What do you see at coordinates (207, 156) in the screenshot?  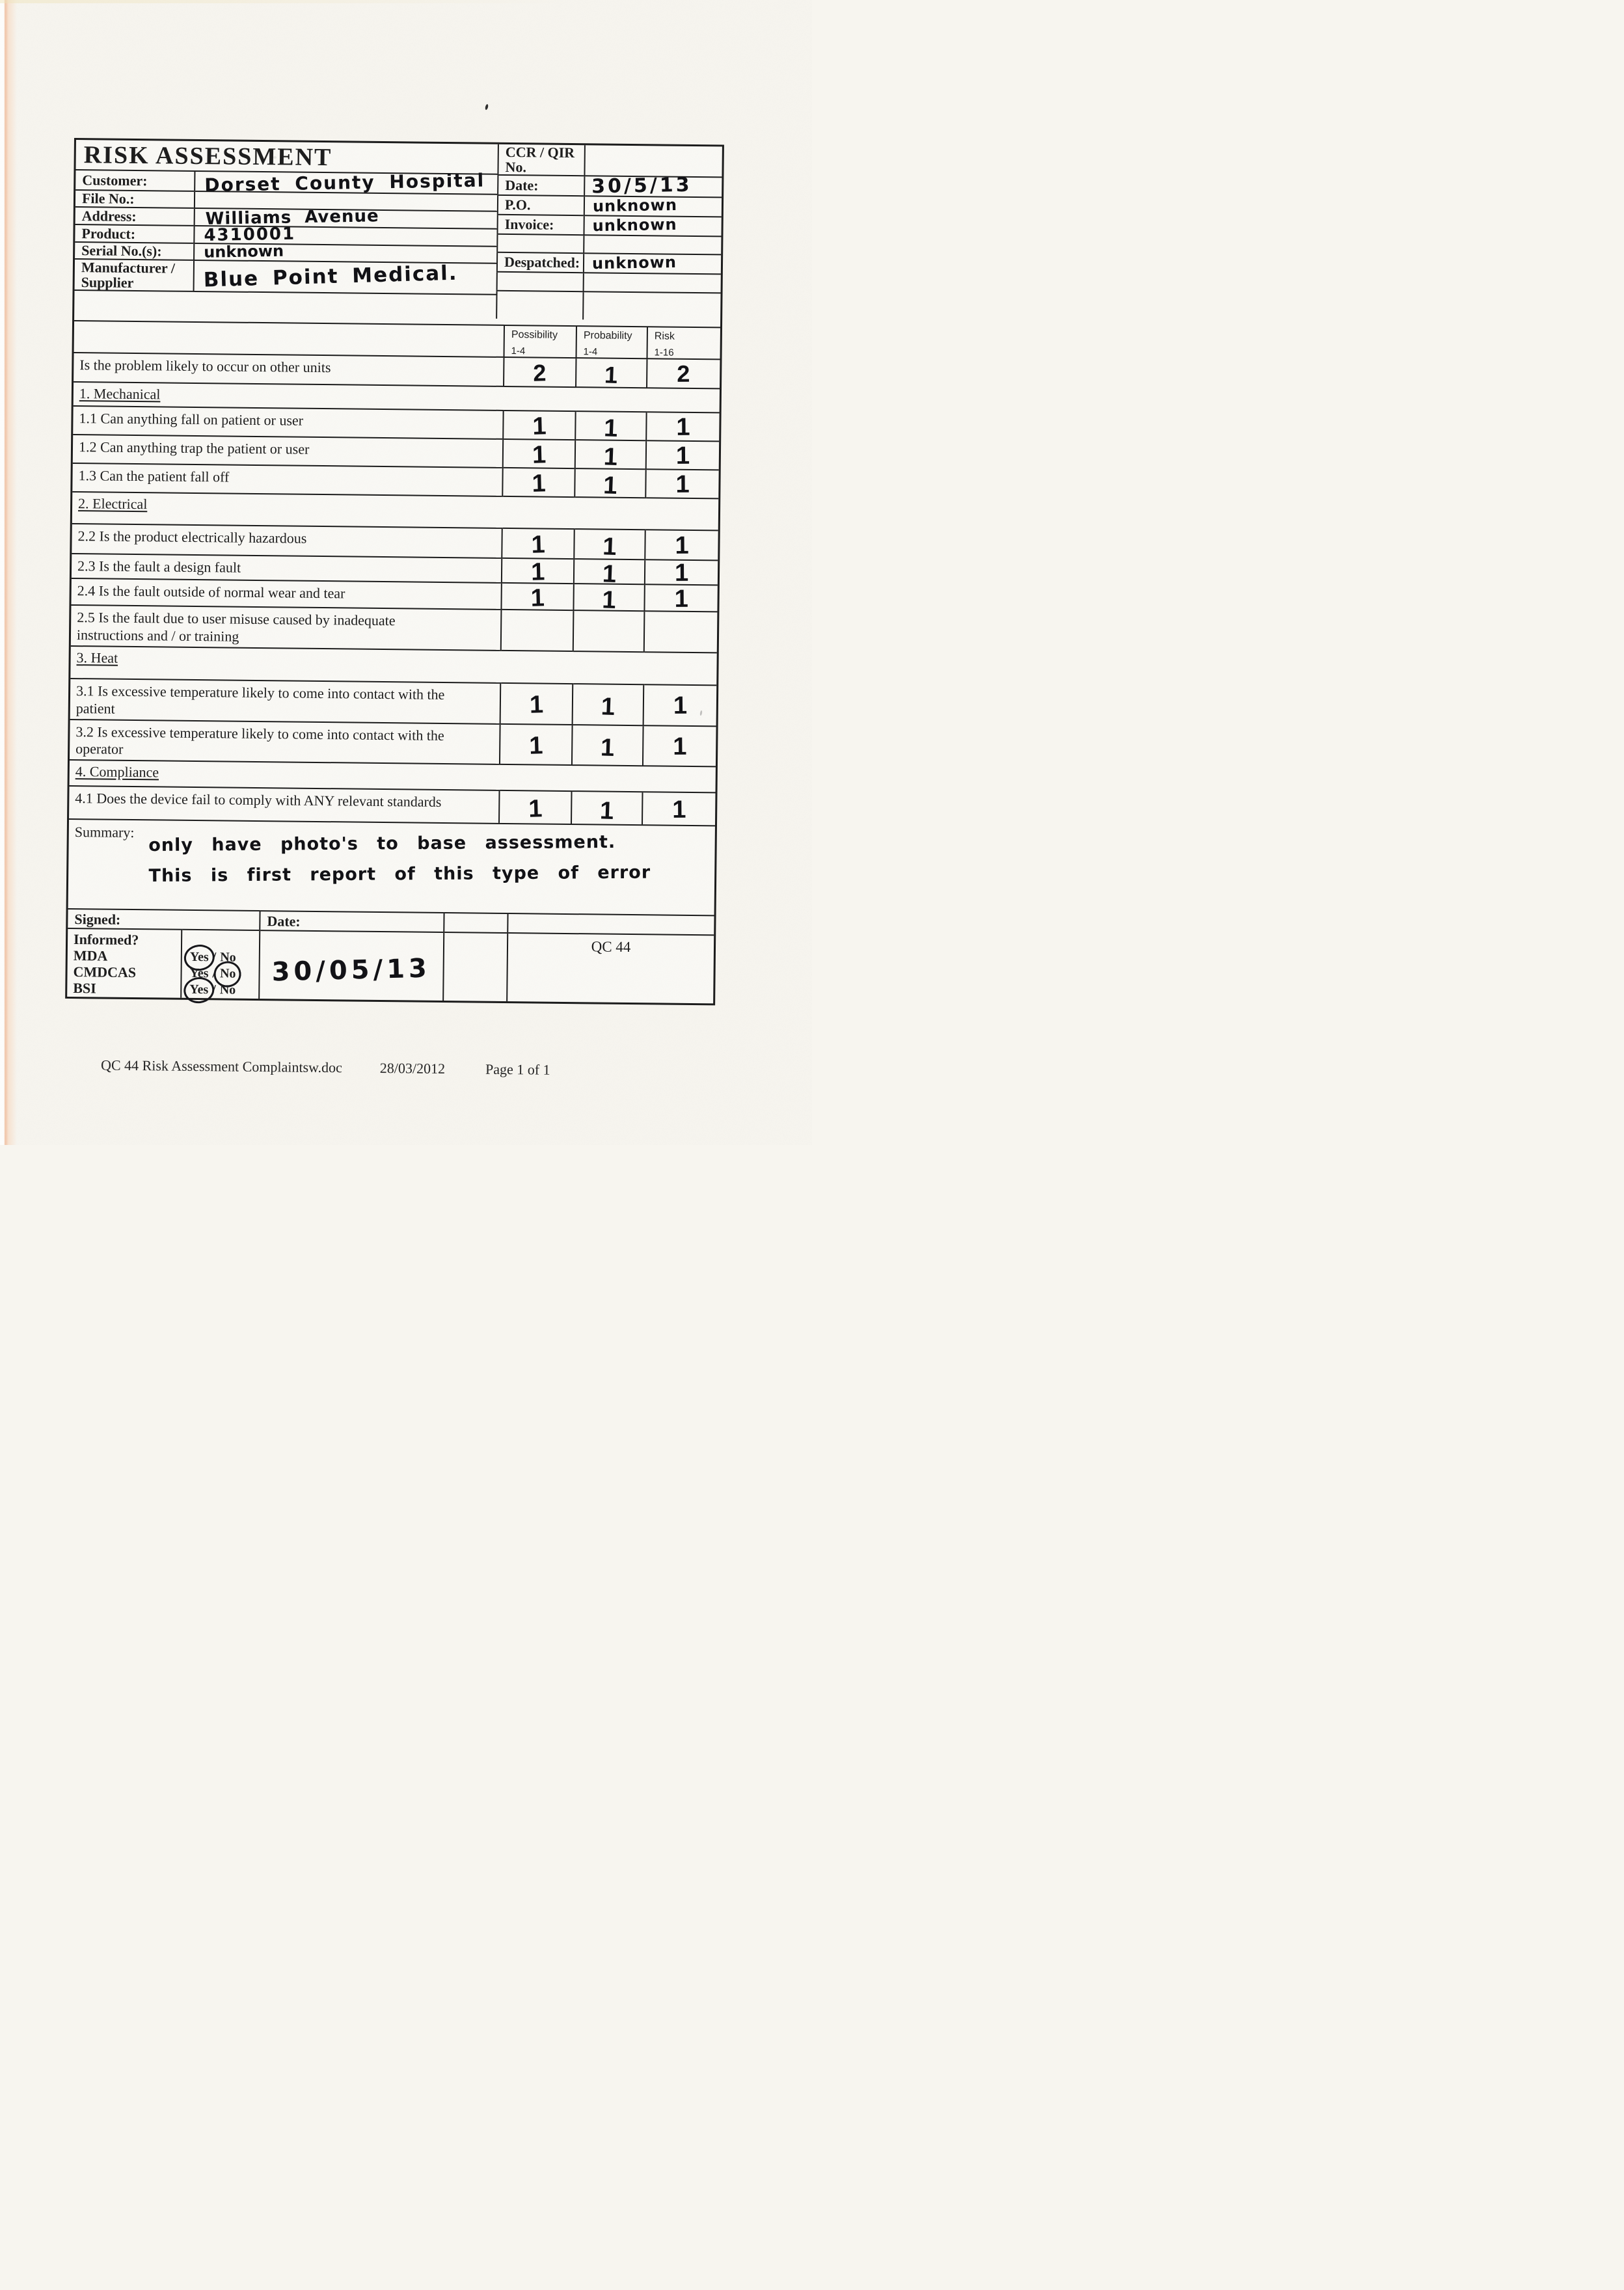 I see `form-title: RISK ASSESSMENT` at bounding box center [207, 156].